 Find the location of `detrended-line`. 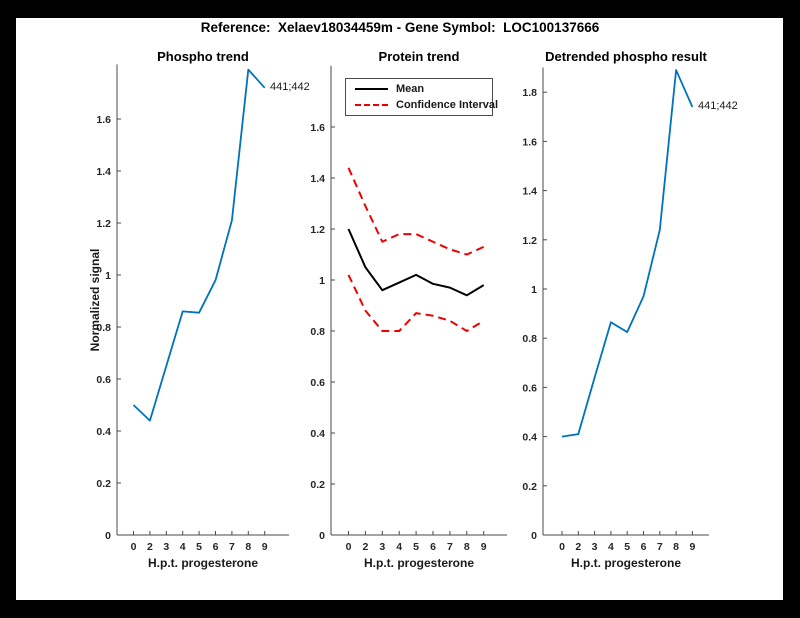

detrended-line is located at coordinates (627, 253).